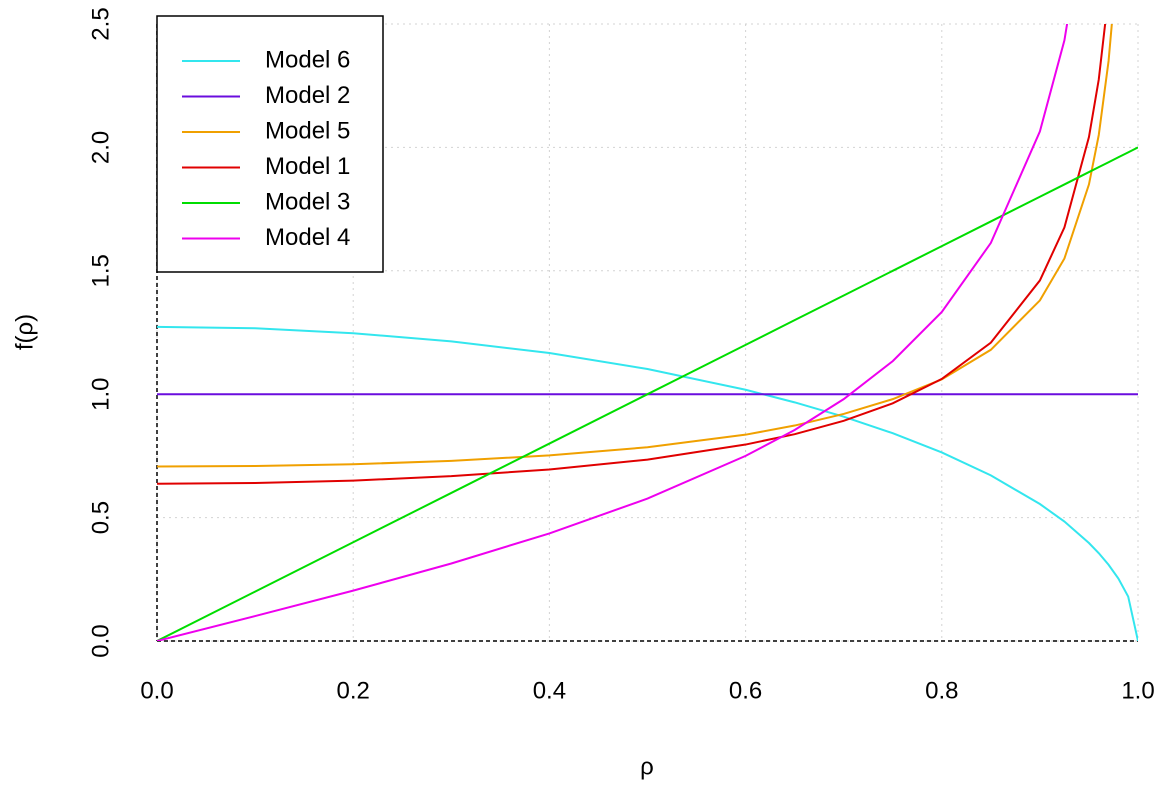 The image size is (1174, 785). What do you see at coordinates (307, 59) in the screenshot?
I see `legend-label: Model 6` at bounding box center [307, 59].